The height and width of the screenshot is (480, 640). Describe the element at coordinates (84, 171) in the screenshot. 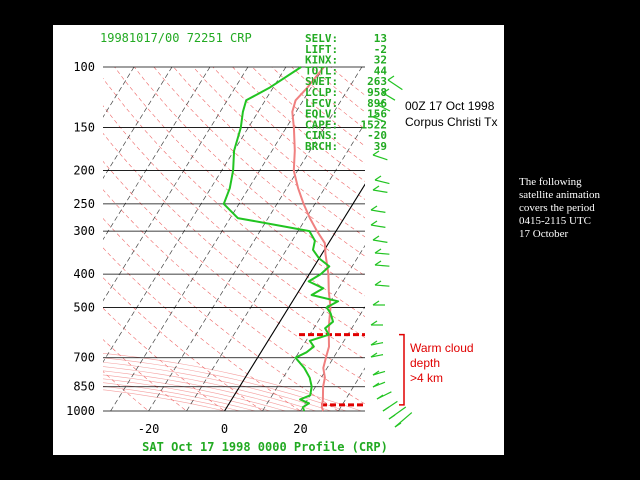

I see `pressure-tick-label: 200` at that location.